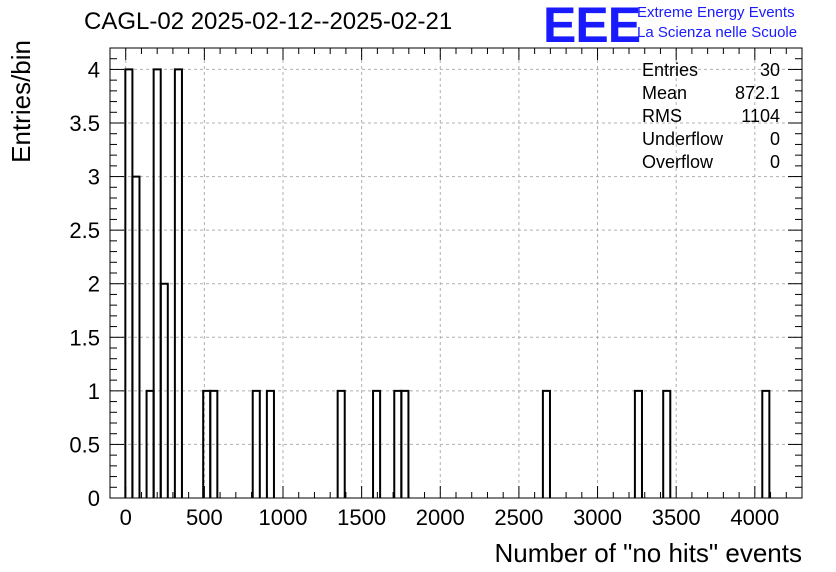  I want to click on y-tick-label: 0.5, so click(84, 444).